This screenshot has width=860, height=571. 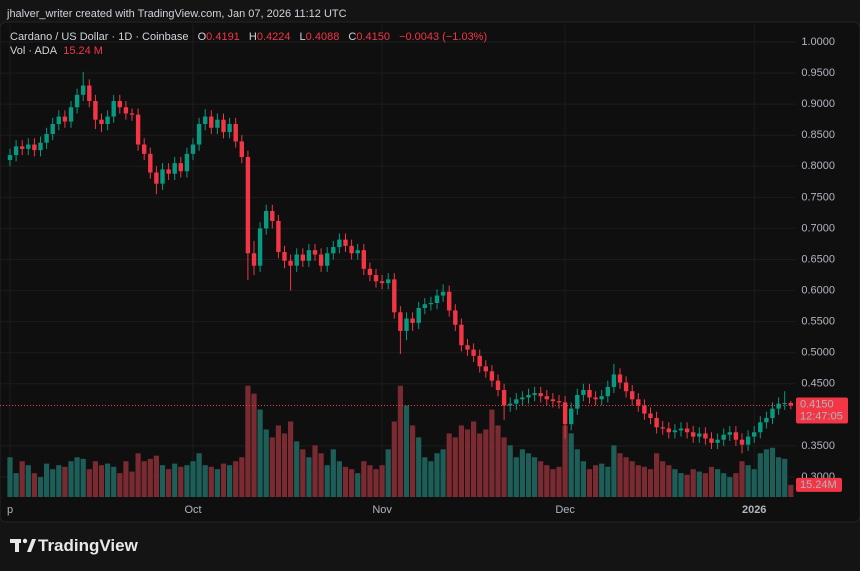 I want to click on logo-icon, so click(x=23, y=545).